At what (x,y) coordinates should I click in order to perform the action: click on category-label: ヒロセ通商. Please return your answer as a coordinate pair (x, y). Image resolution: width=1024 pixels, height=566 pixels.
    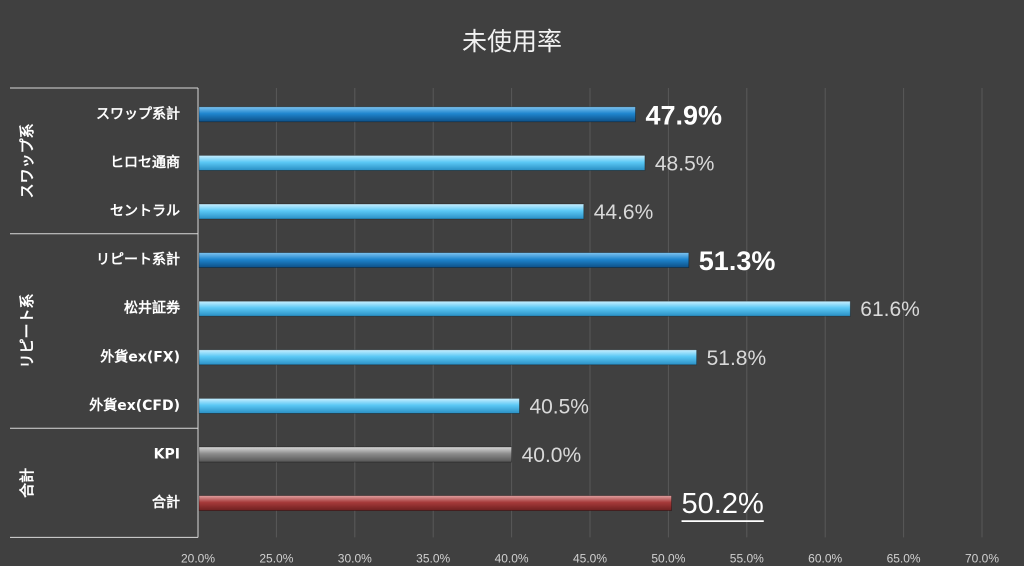
    Looking at the image, I should click on (145, 162).